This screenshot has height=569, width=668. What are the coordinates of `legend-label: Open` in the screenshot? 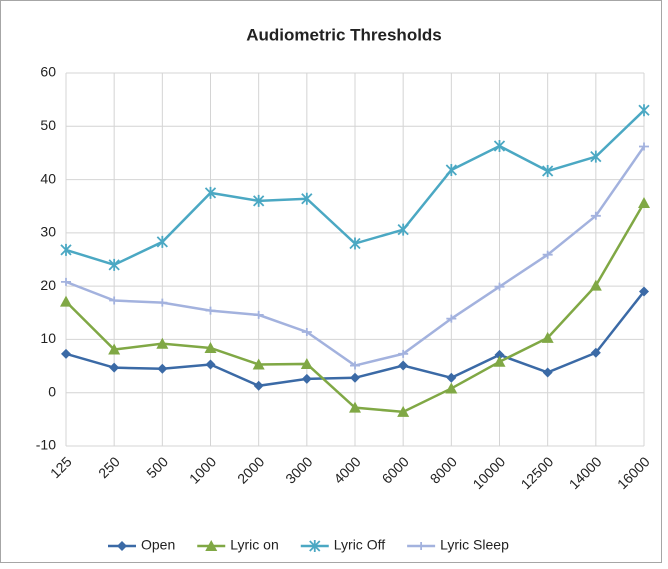 It's located at (158, 545).